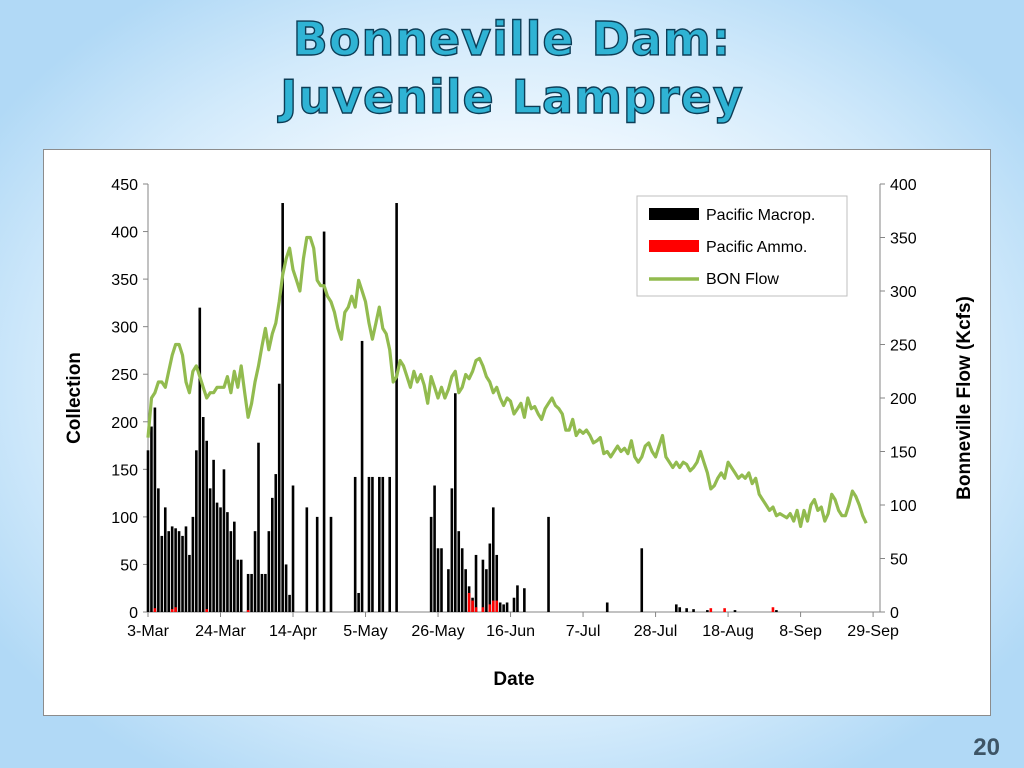  Describe the element at coordinates (124, 185) in the screenshot. I see `y-tick-label: 450` at that location.